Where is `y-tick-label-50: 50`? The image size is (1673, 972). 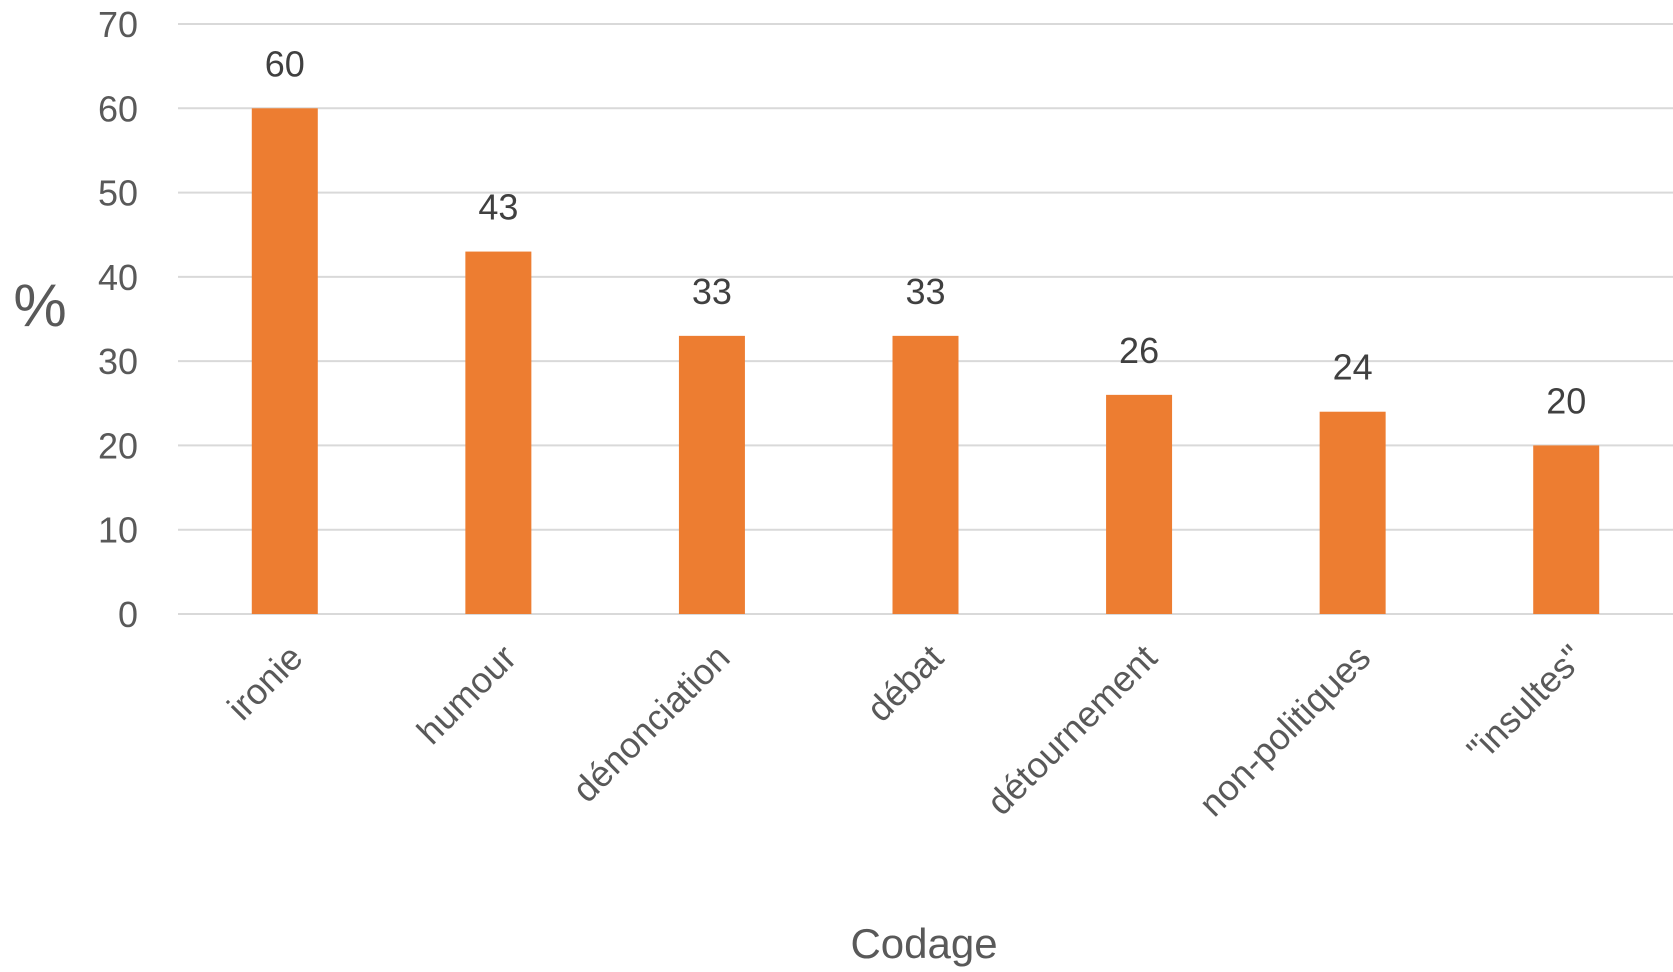
y-tick-label-50: 50 is located at coordinates (118, 193).